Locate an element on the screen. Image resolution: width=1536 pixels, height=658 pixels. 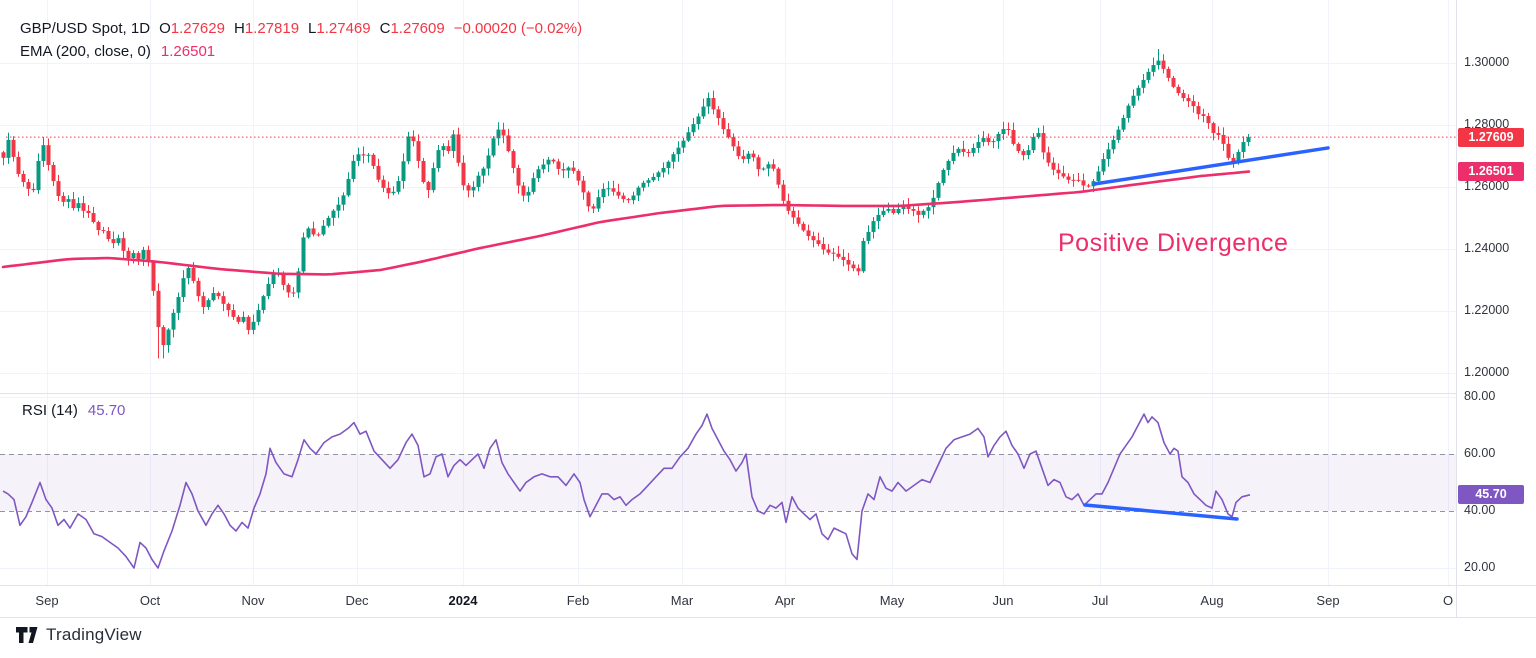
rsi-tick-label: 80.00 is located at coordinates (1480, 396).